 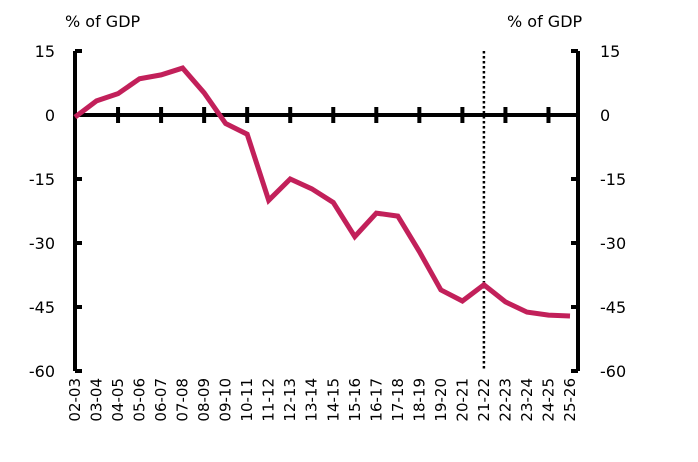 I want to click on right-y-tick-label: -60, so click(x=613, y=371).